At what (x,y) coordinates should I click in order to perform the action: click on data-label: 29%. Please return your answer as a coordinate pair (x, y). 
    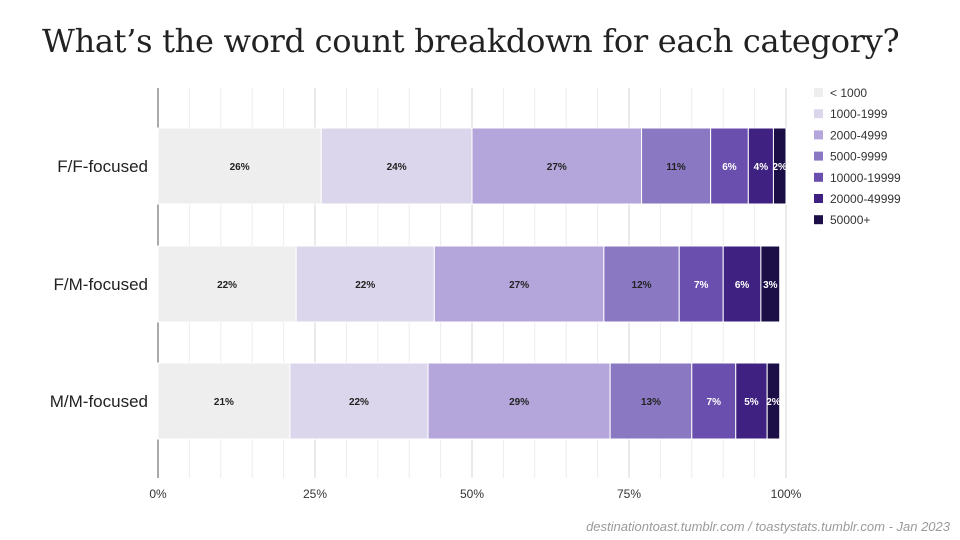
    Looking at the image, I should click on (519, 402).